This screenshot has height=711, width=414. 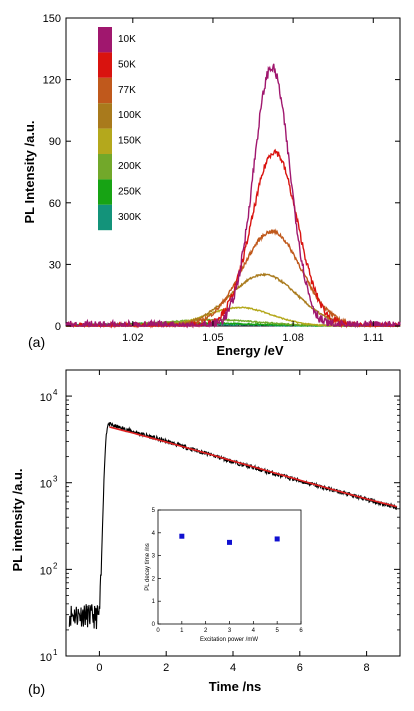 I want to click on inset-x-axis-label: Excitation power /mW, so click(x=229, y=640).